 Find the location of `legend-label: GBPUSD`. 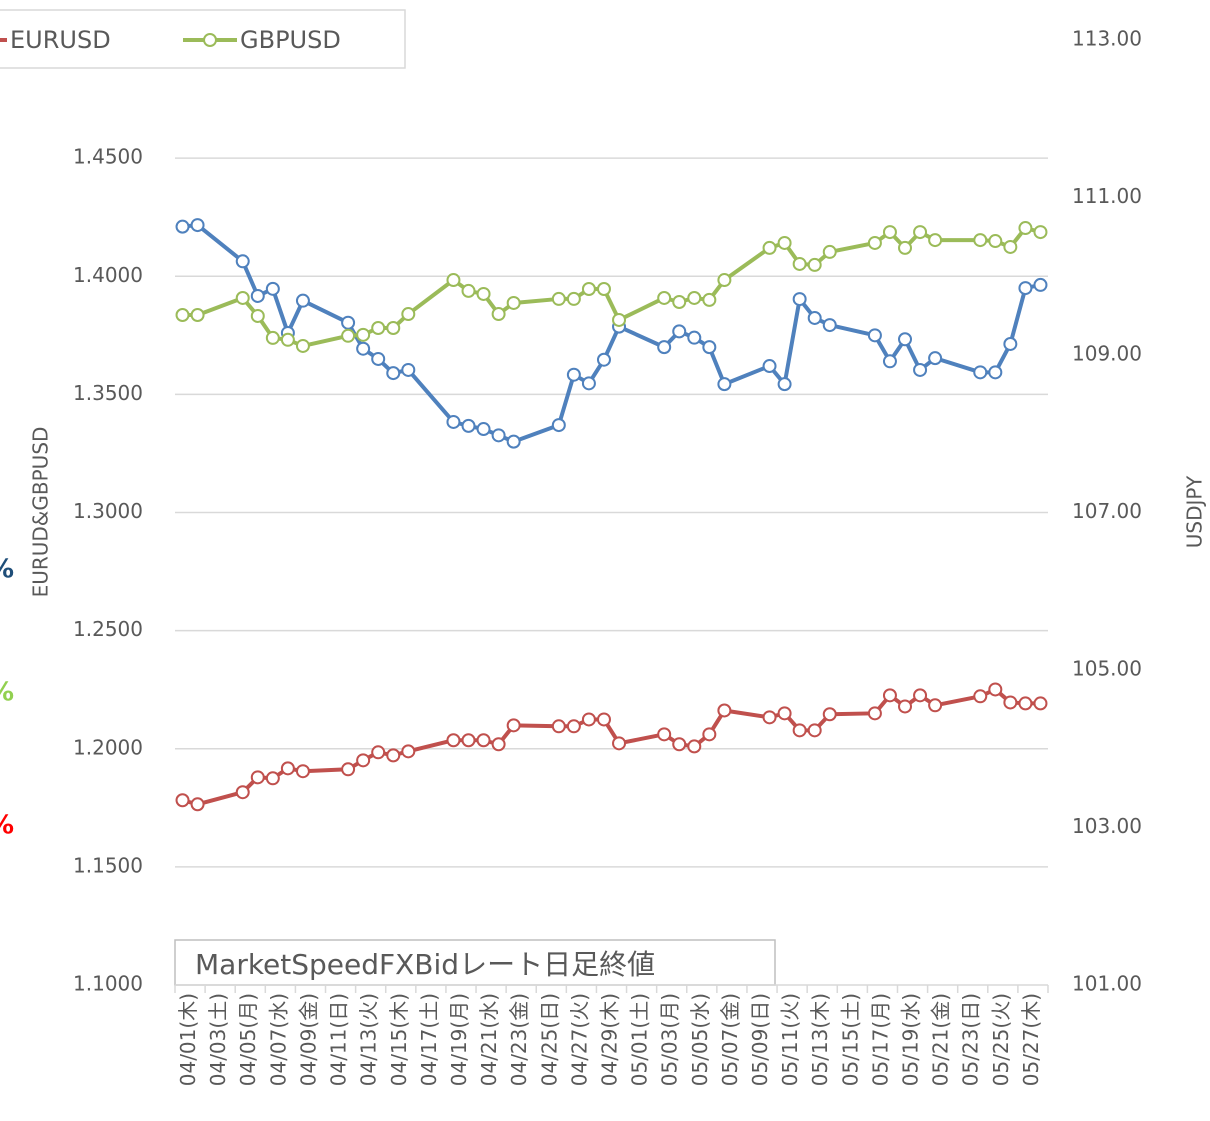

legend-label: GBPUSD is located at coordinates (290, 40).